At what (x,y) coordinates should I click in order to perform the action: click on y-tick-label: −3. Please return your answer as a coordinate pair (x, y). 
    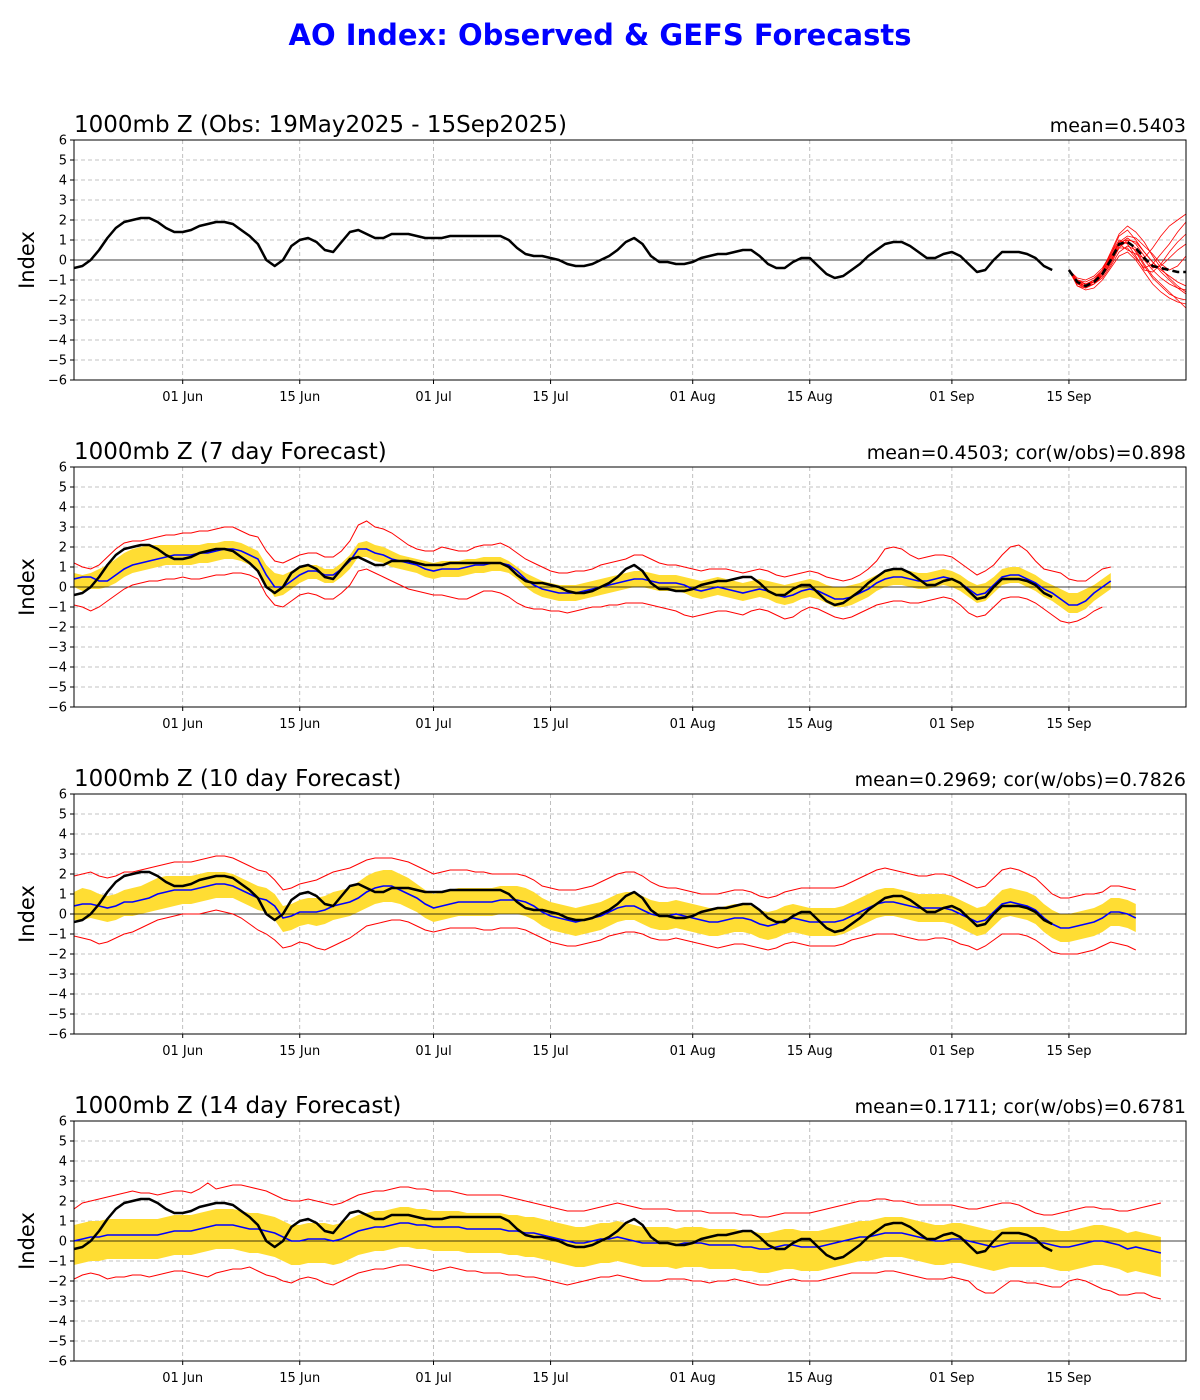
    Looking at the image, I should click on (57, 1302).